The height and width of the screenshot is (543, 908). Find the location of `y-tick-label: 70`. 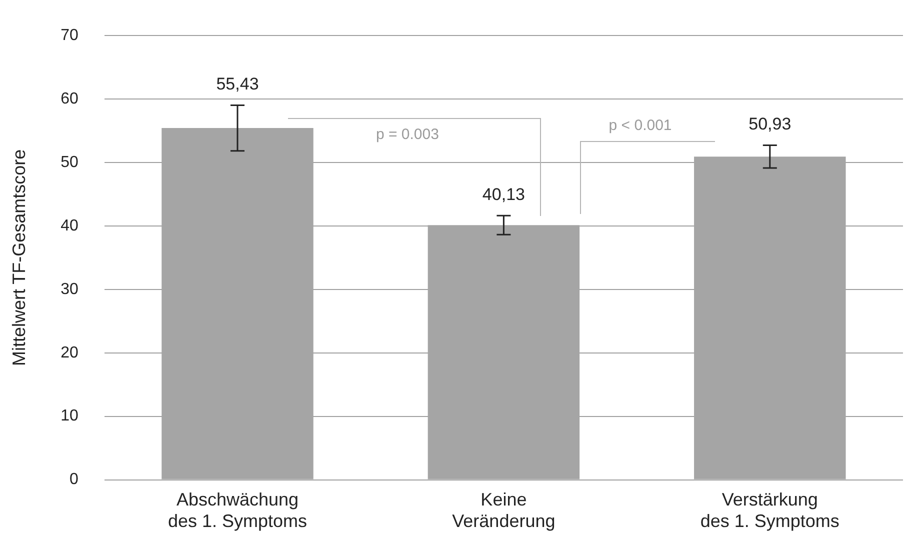

y-tick-label: 70 is located at coordinates (69, 35).